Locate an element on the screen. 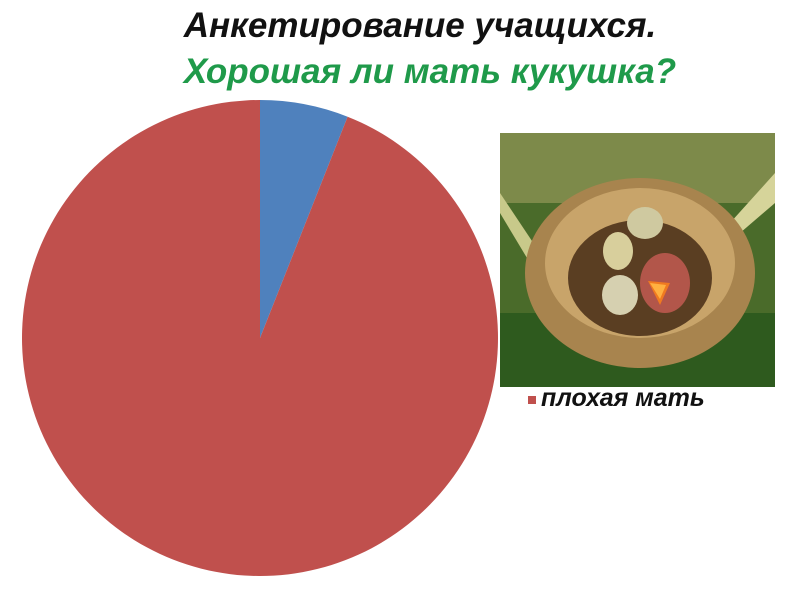  legend-swatch-bad-mother is located at coordinates (532, 399).